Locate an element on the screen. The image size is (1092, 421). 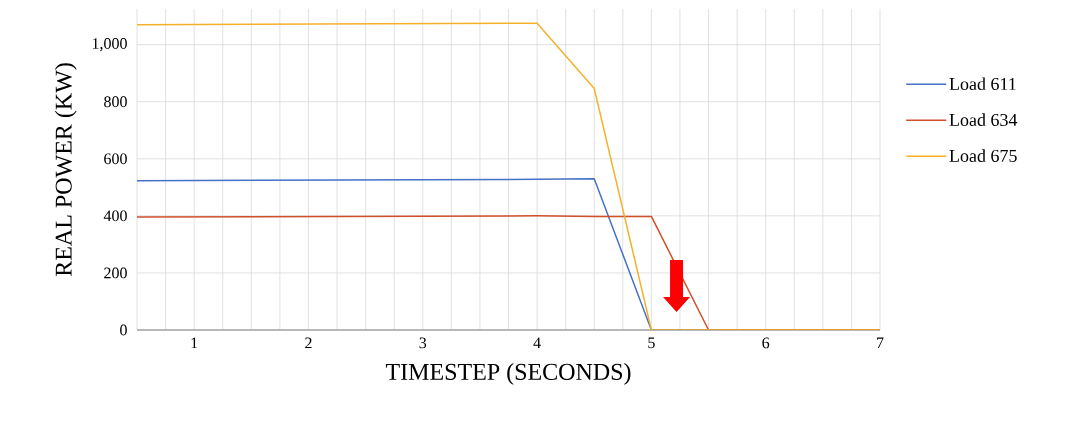
x-tick-label: 4 is located at coordinates (537, 343).